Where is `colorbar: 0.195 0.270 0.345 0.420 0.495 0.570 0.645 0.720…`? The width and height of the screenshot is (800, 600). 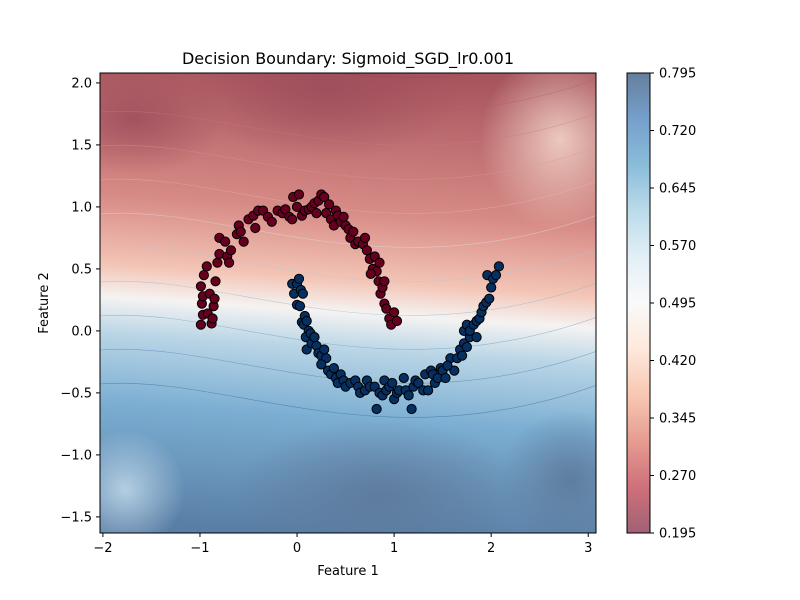 colorbar: 0.195 0.270 0.345 0.420 0.495 0.570 0.645 0.720… is located at coordinates (661, 304).